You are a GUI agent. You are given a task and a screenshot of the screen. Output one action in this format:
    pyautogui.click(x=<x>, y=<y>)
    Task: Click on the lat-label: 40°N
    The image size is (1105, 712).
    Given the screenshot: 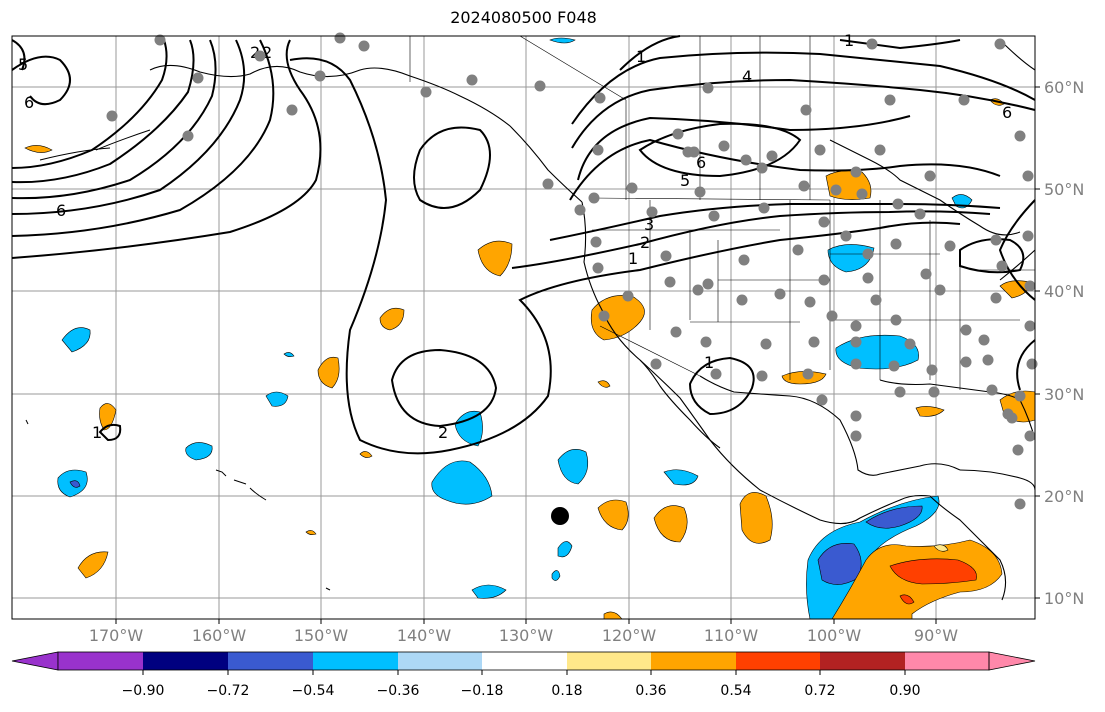 What is the action you would take?
    pyautogui.click(x=1064, y=291)
    